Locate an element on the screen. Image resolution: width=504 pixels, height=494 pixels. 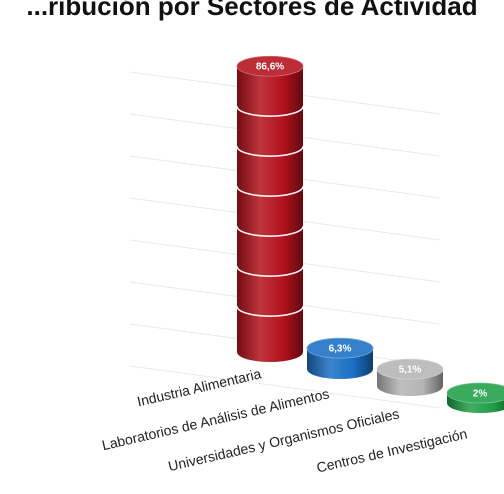
data-label: 86,6% is located at coordinates (270, 67).